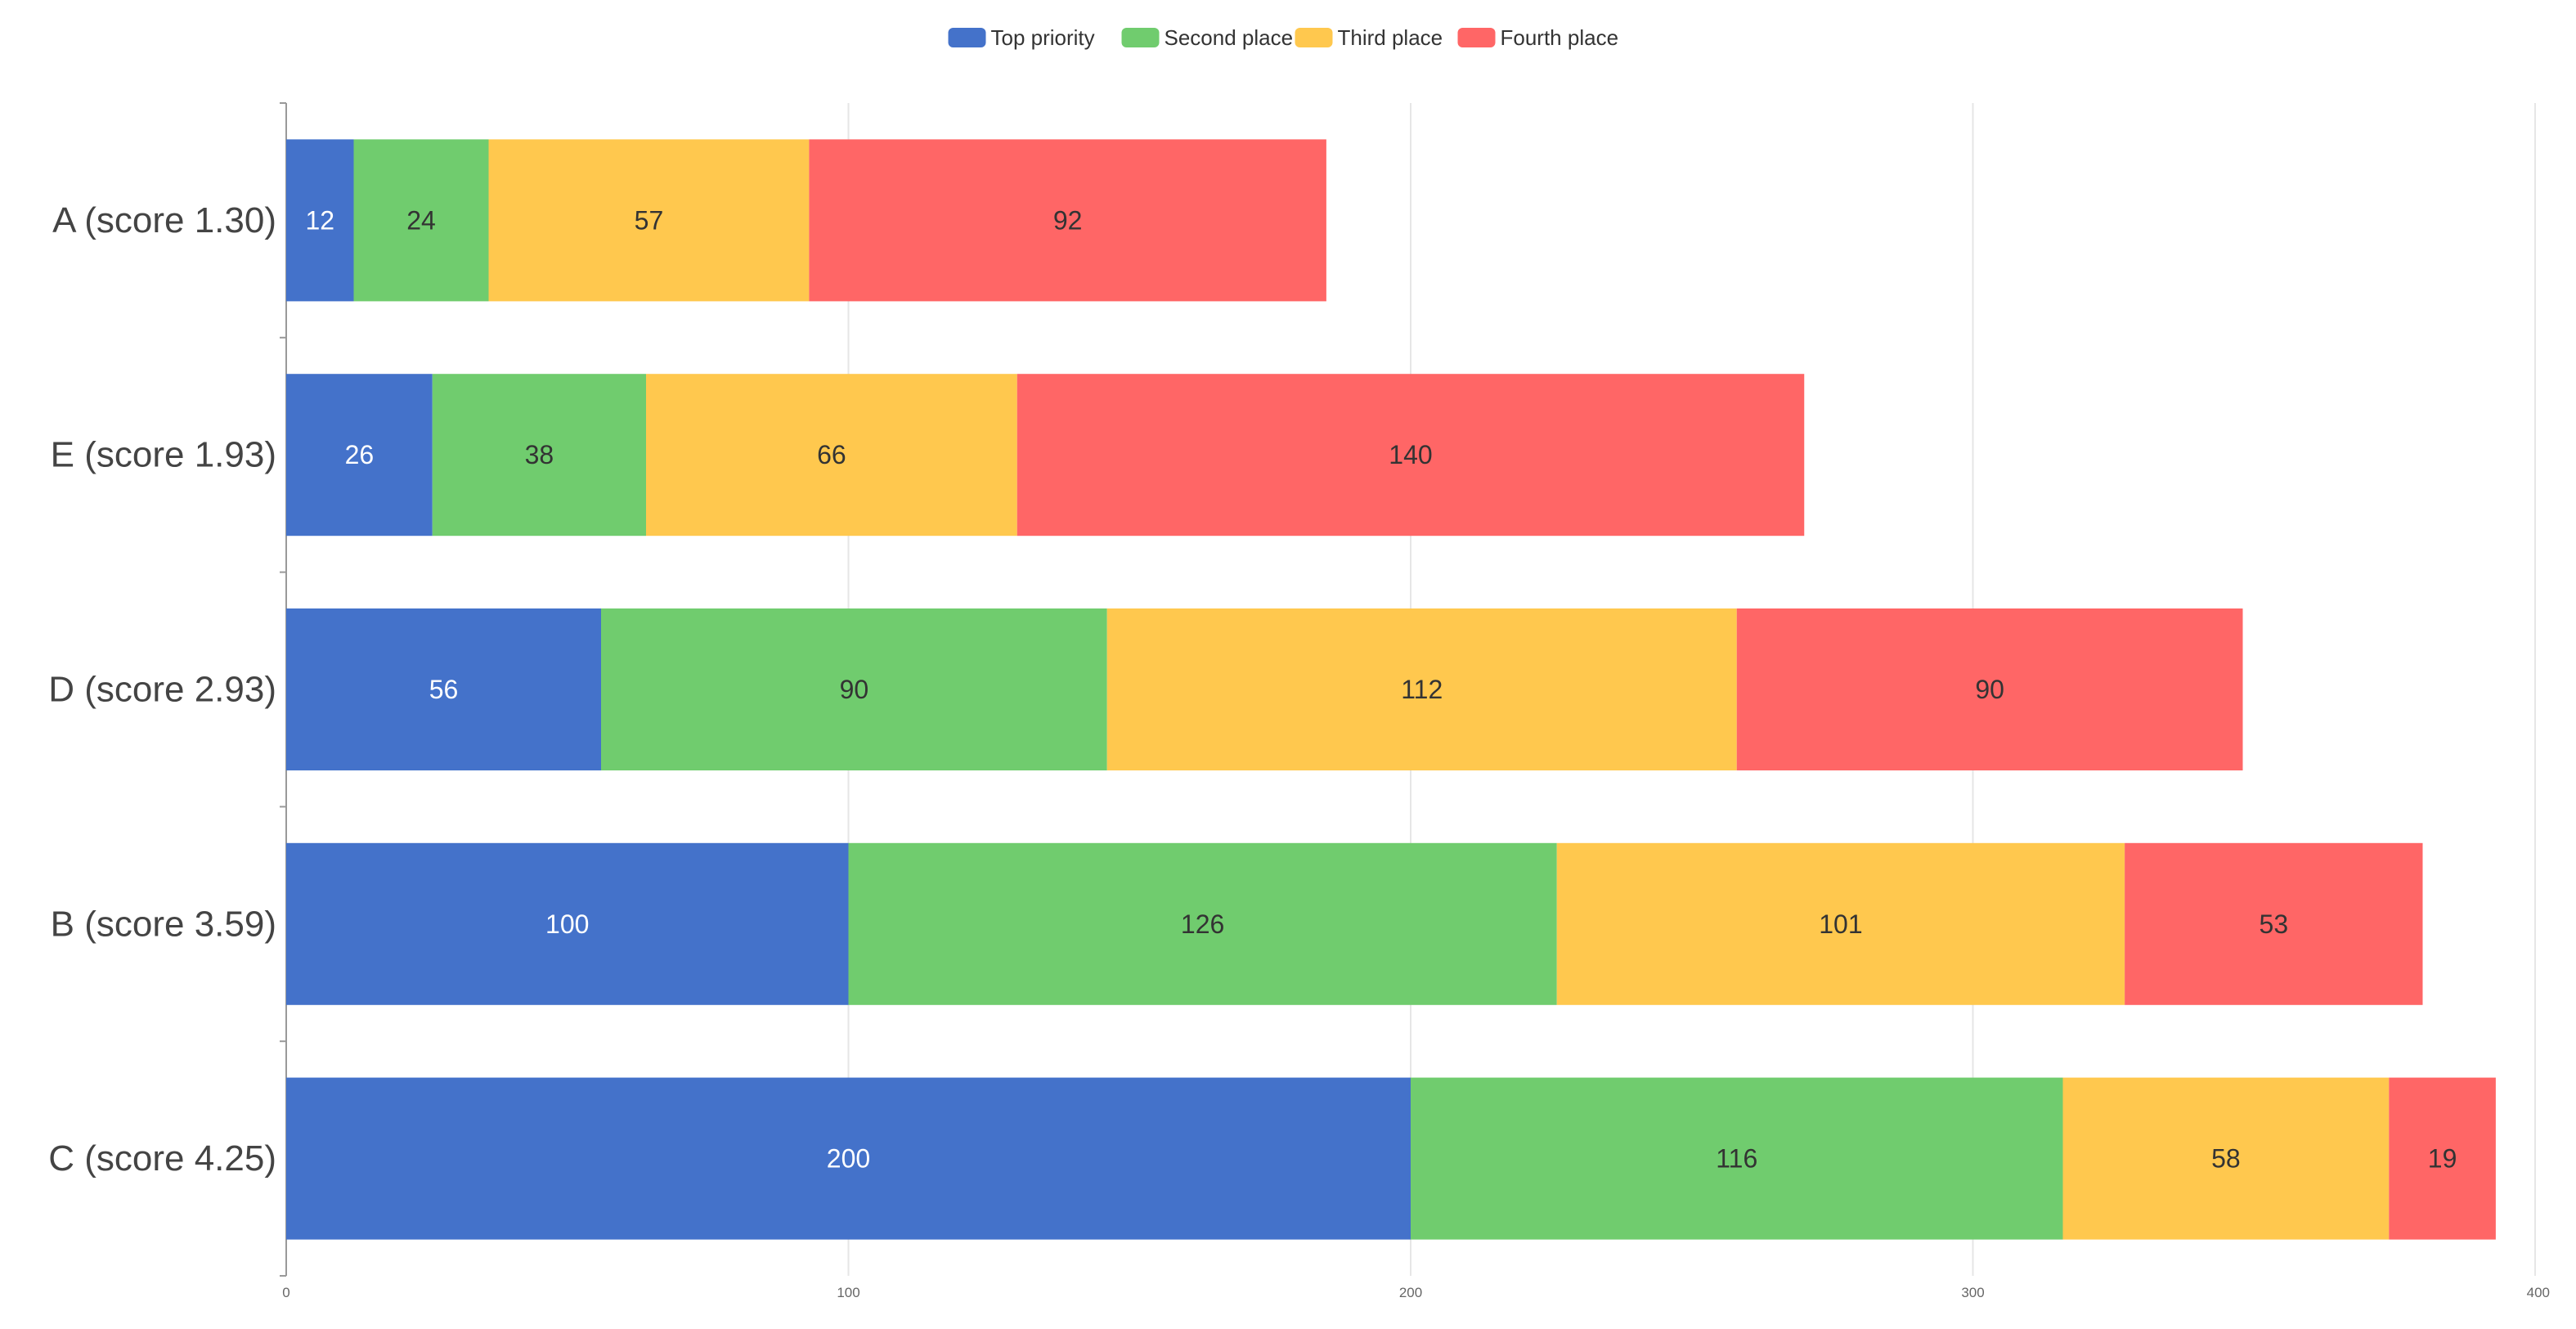  I want to click on bar-label-3-3: 53, so click(2274, 924).